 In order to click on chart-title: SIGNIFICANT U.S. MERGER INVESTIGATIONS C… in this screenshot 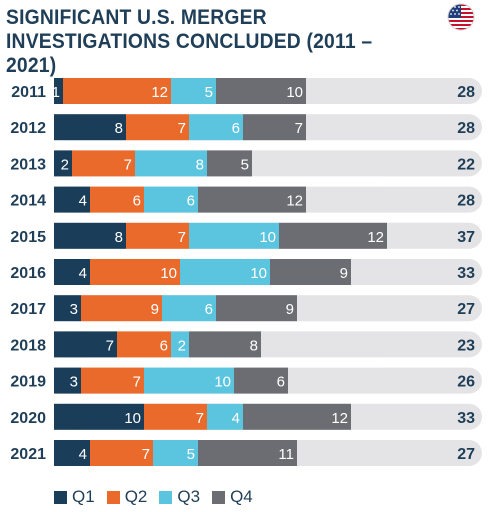, I will do `click(204, 42)`.